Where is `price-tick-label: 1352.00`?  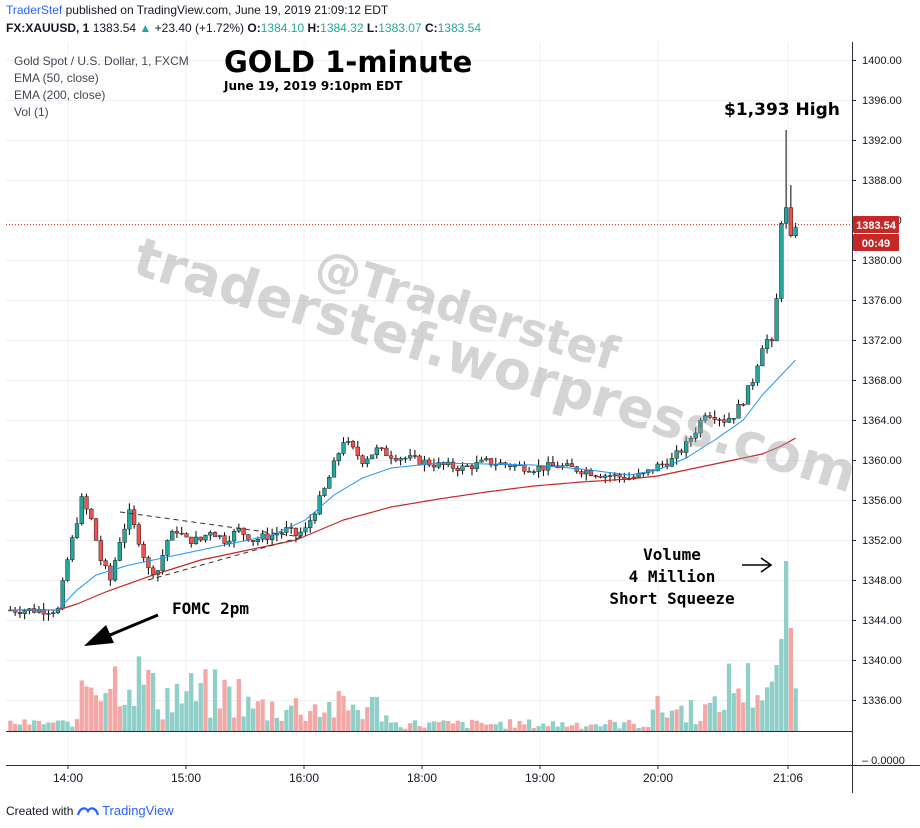 price-tick-label: 1352.00 is located at coordinates (882, 541).